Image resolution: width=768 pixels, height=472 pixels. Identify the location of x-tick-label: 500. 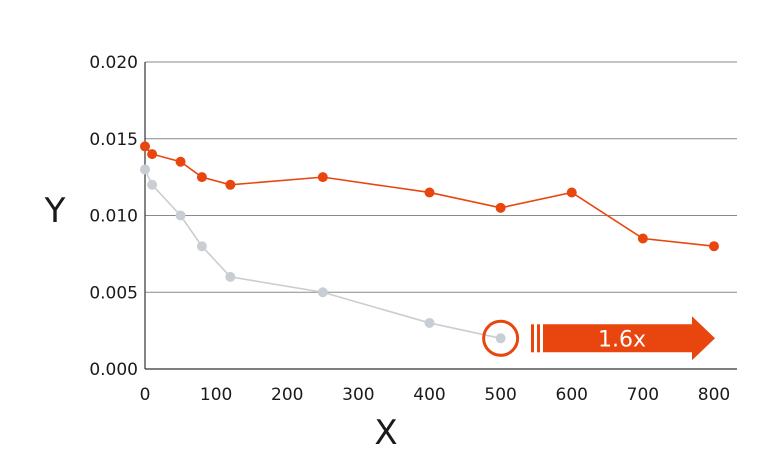
(500, 395).